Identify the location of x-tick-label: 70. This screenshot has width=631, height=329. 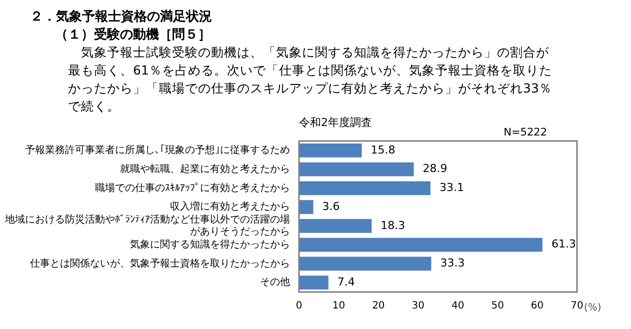
(577, 306).